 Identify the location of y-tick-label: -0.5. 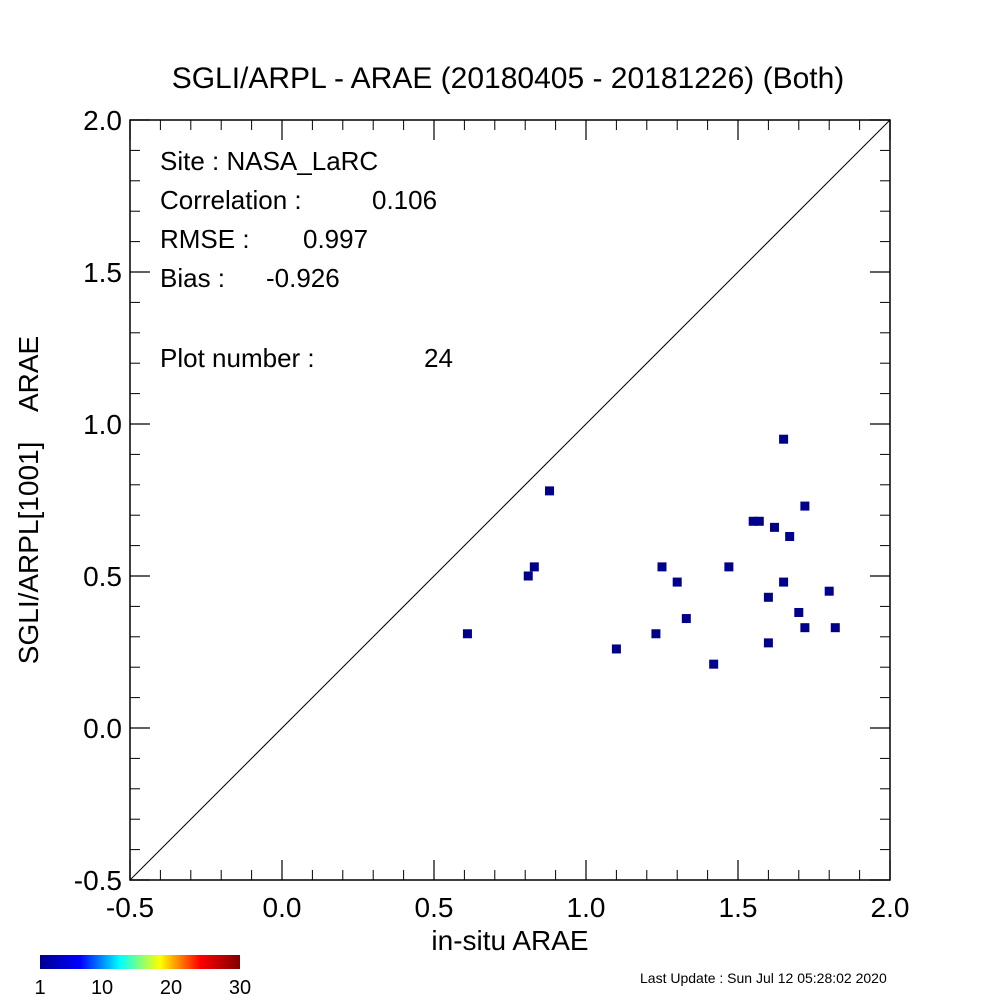
(98, 880).